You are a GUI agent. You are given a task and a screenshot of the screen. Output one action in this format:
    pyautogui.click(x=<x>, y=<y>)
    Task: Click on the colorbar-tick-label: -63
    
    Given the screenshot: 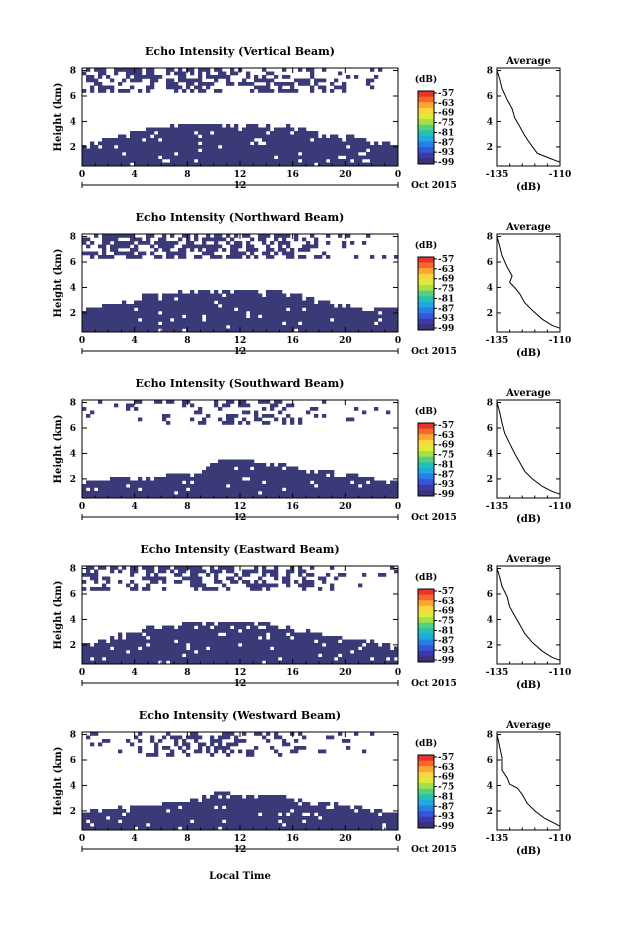 What is the action you would take?
    pyautogui.click(x=446, y=602)
    